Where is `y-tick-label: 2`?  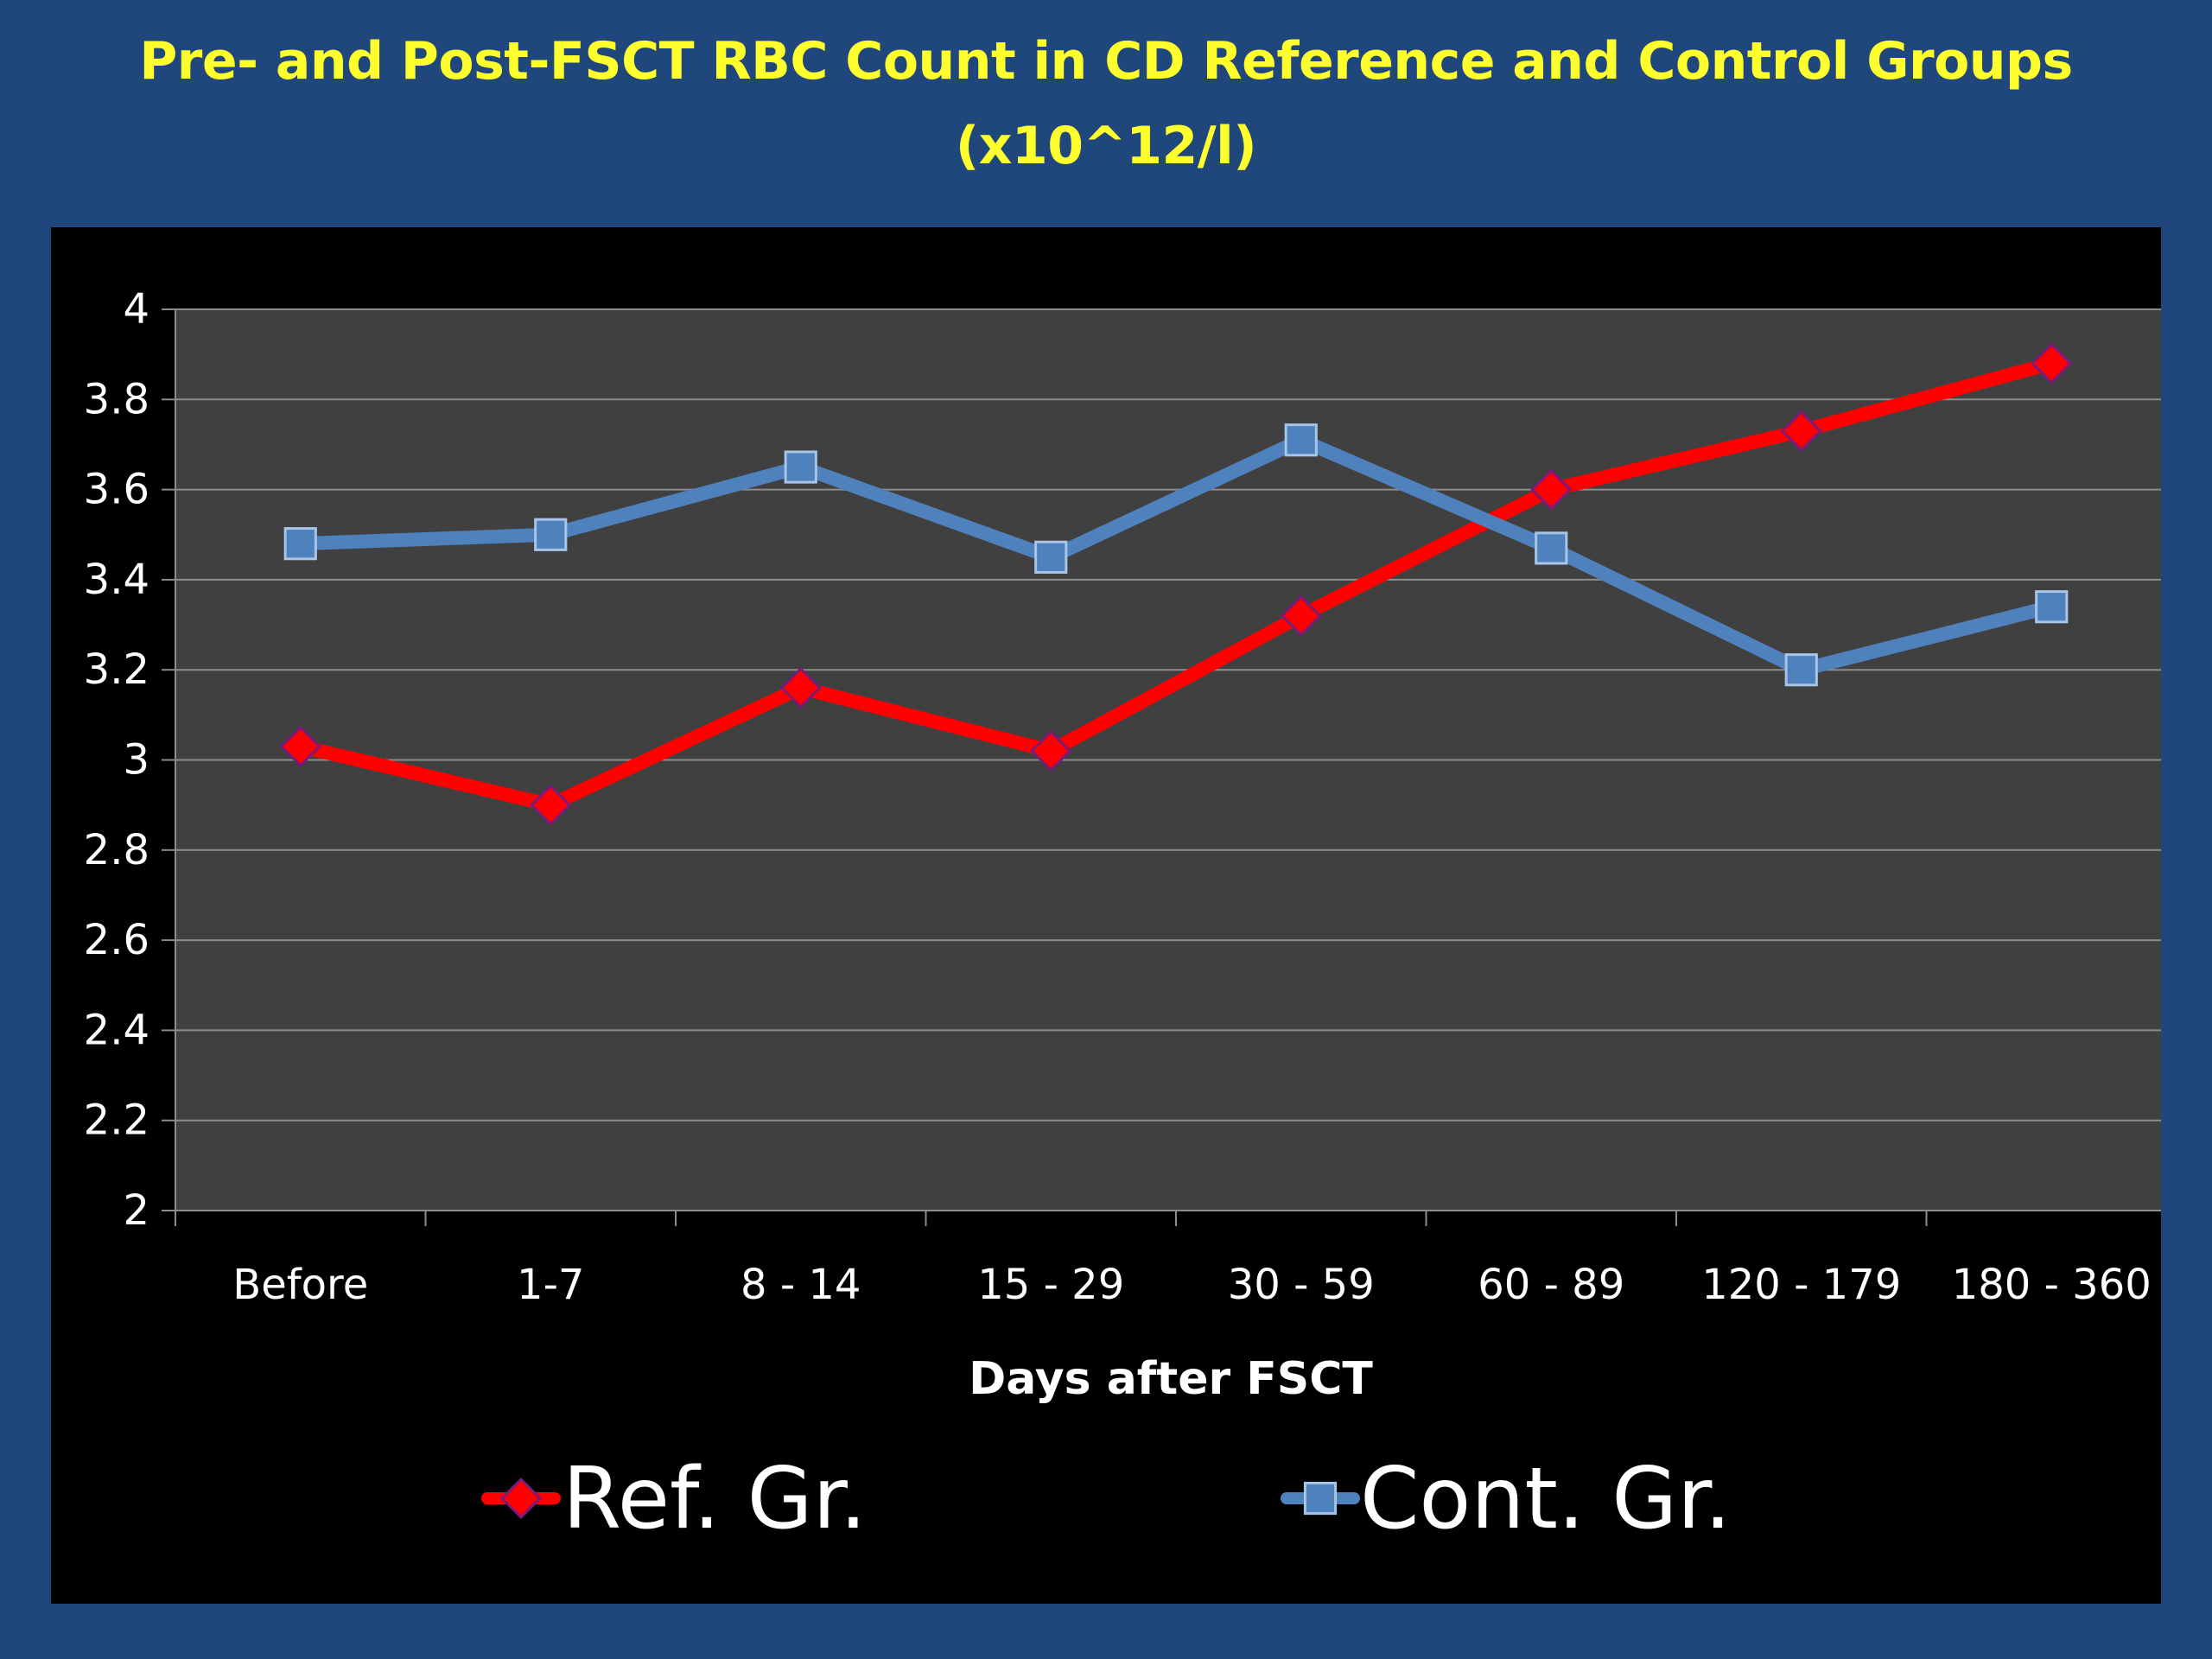
y-tick-label: 2 is located at coordinates (136, 1210).